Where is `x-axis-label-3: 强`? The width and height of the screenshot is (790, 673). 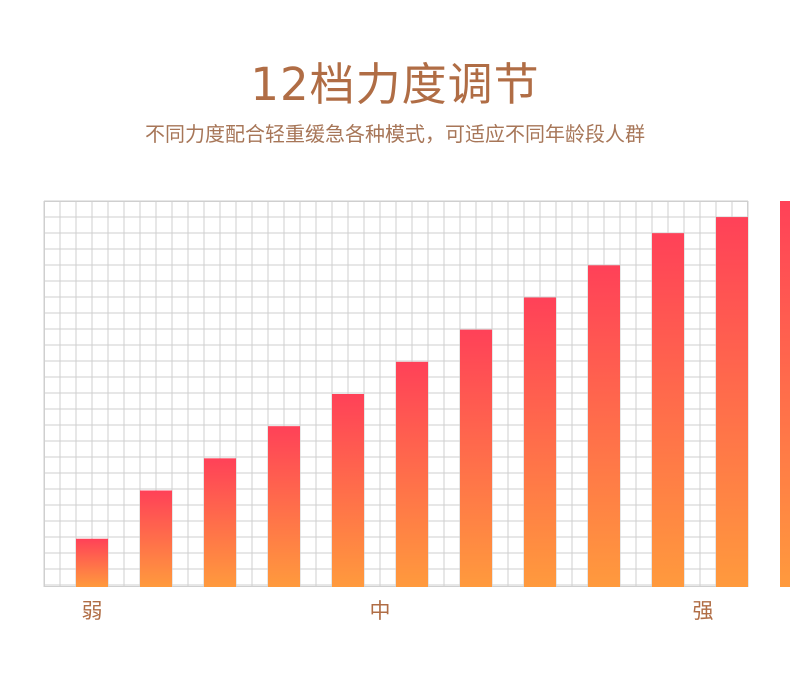
x-axis-label-3: 强 is located at coordinates (703, 611).